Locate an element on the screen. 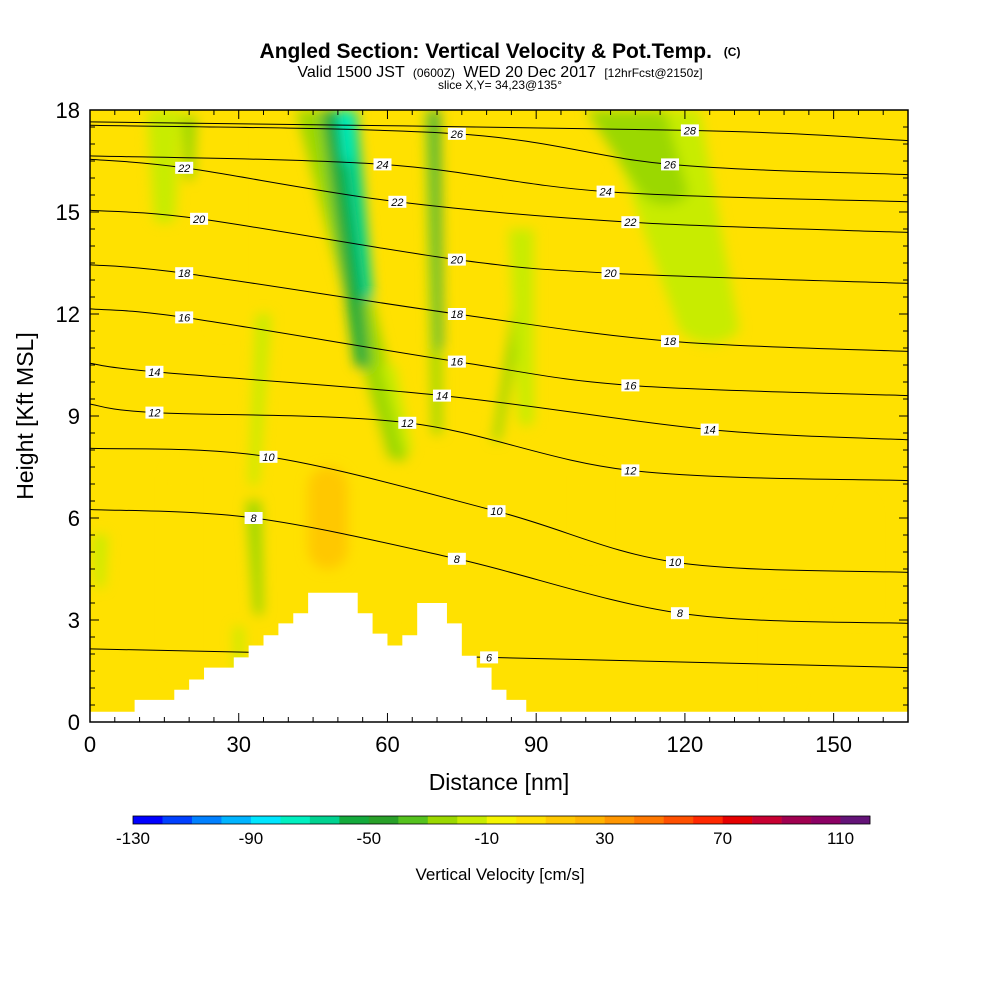  x-tick-label-60: 60 is located at coordinates (387, 744).